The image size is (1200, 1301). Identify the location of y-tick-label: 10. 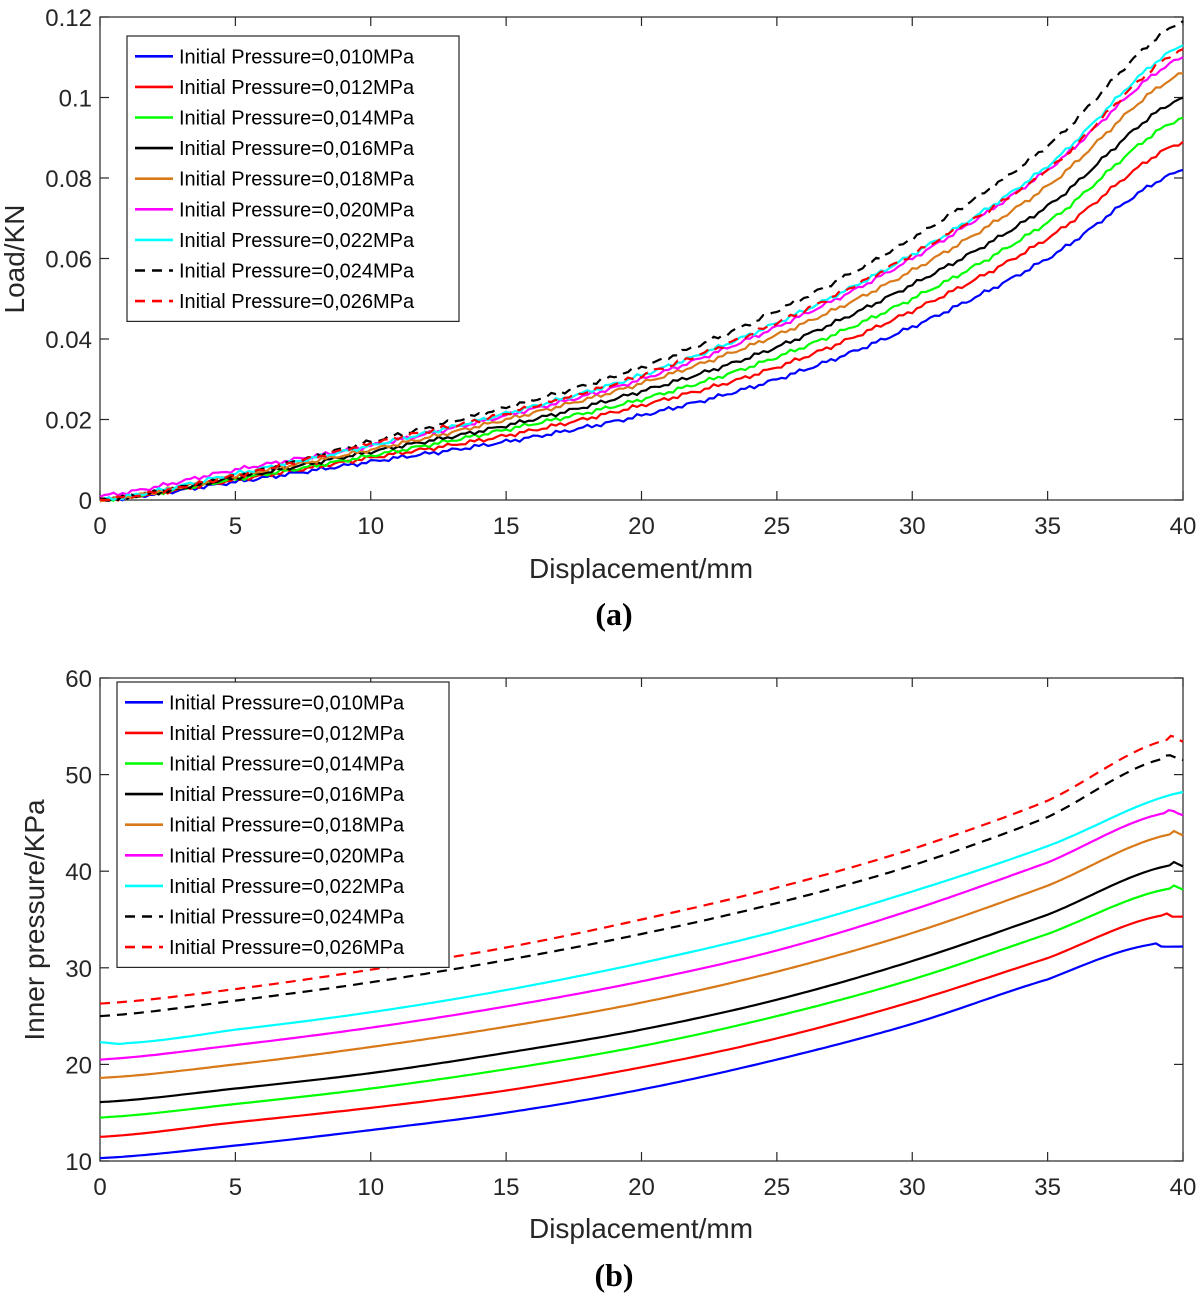
(78, 1162).